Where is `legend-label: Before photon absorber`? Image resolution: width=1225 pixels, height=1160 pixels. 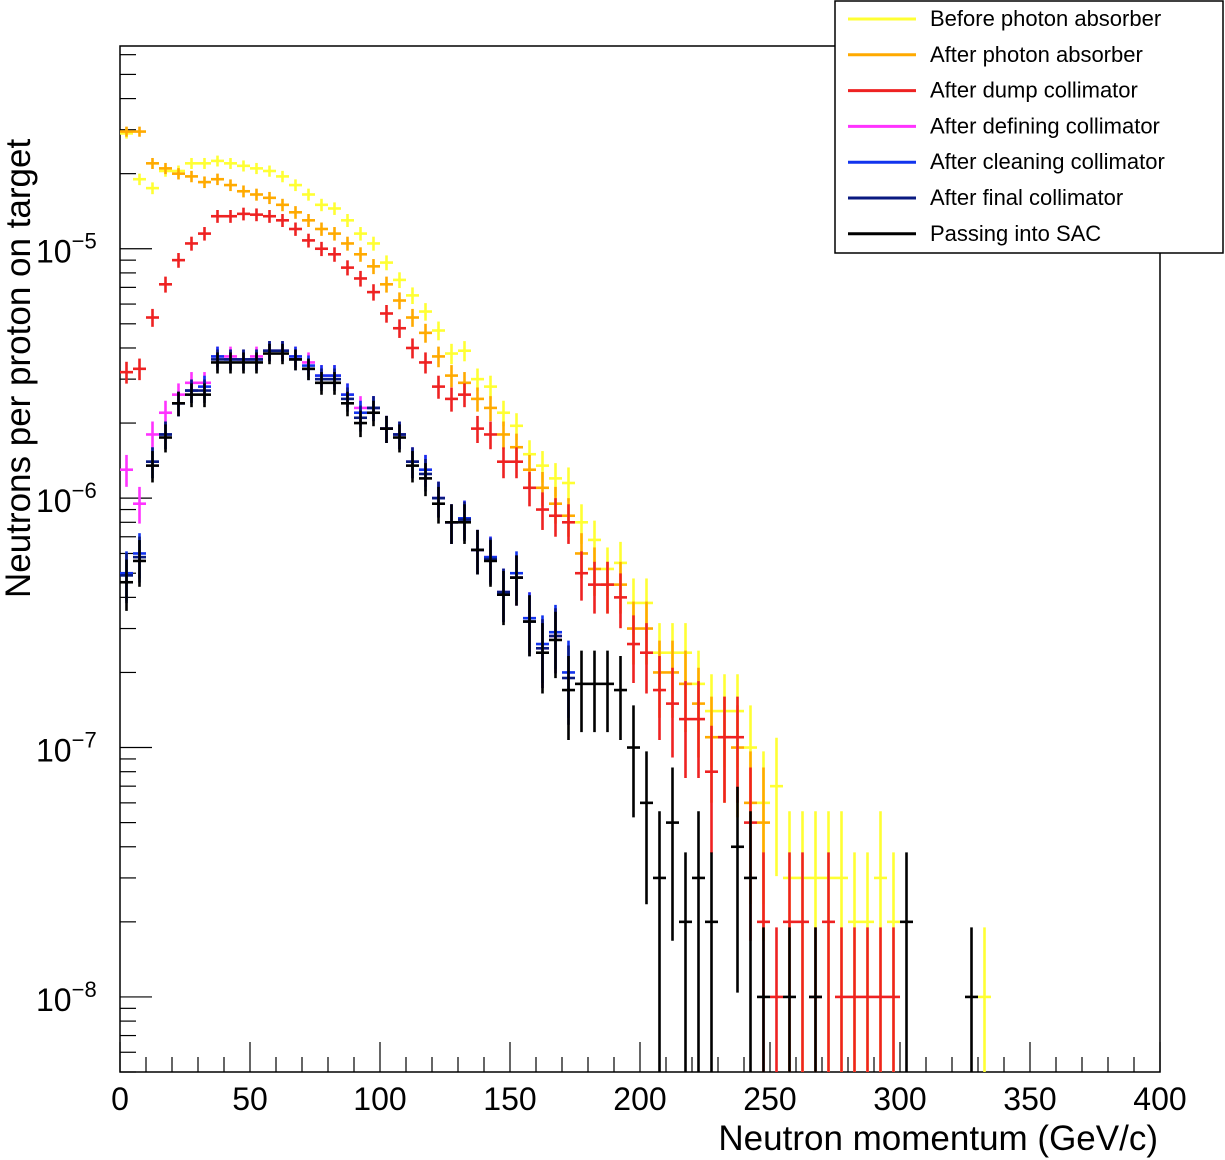 legend-label: Before photon absorber is located at coordinates (1045, 18).